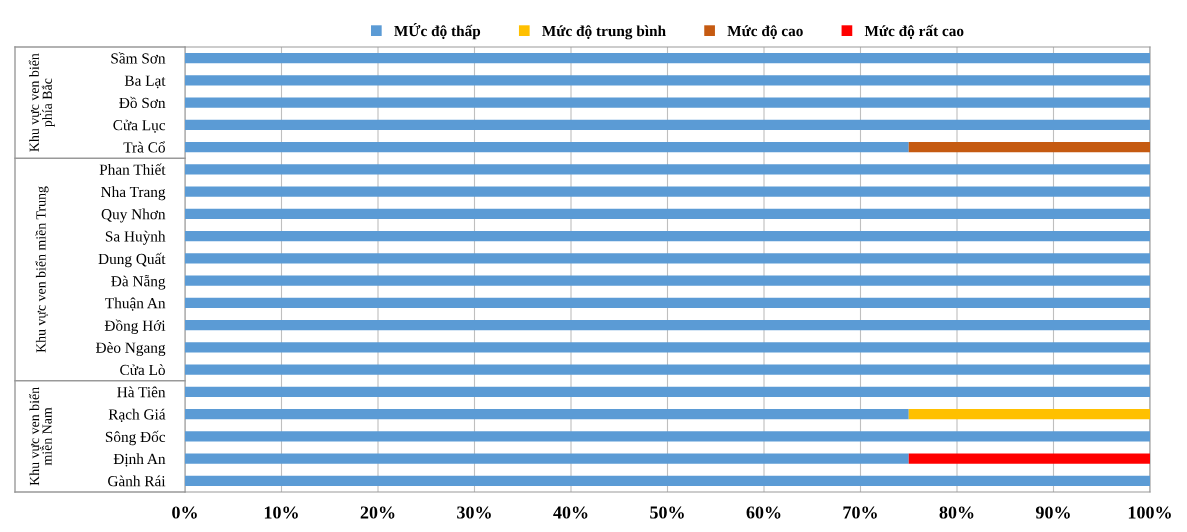 This screenshot has width=1187, height=532. Describe the element at coordinates (135, 438) in the screenshot. I see `y-tick-label: Sông Đốc` at that location.